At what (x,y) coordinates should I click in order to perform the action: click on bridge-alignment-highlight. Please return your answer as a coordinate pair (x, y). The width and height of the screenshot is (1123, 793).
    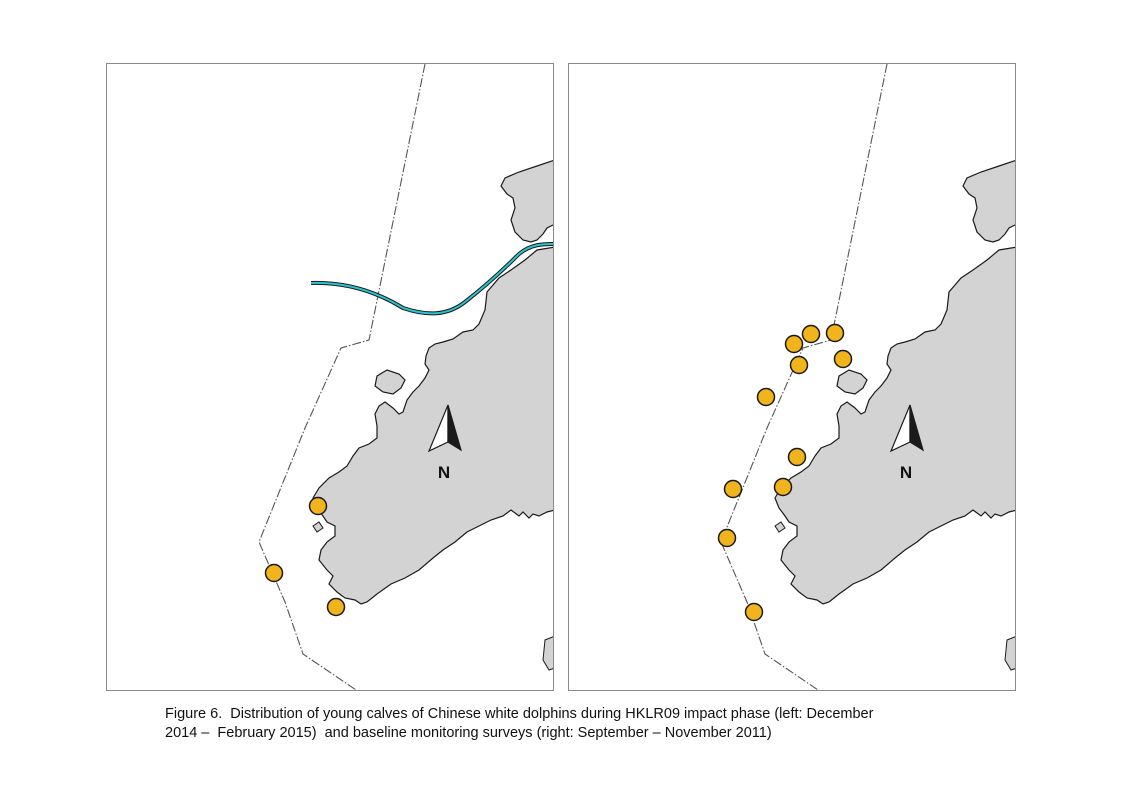
    Looking at the image, I should click on (431, 279).